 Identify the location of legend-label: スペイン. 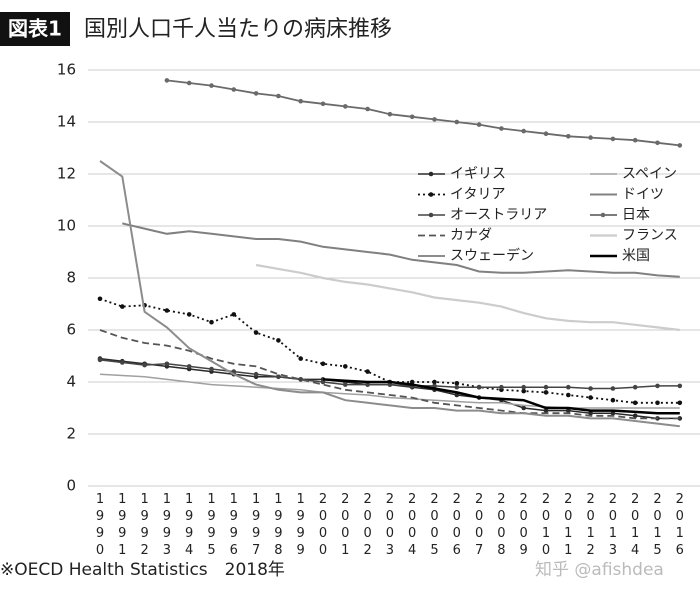
(649, 174).